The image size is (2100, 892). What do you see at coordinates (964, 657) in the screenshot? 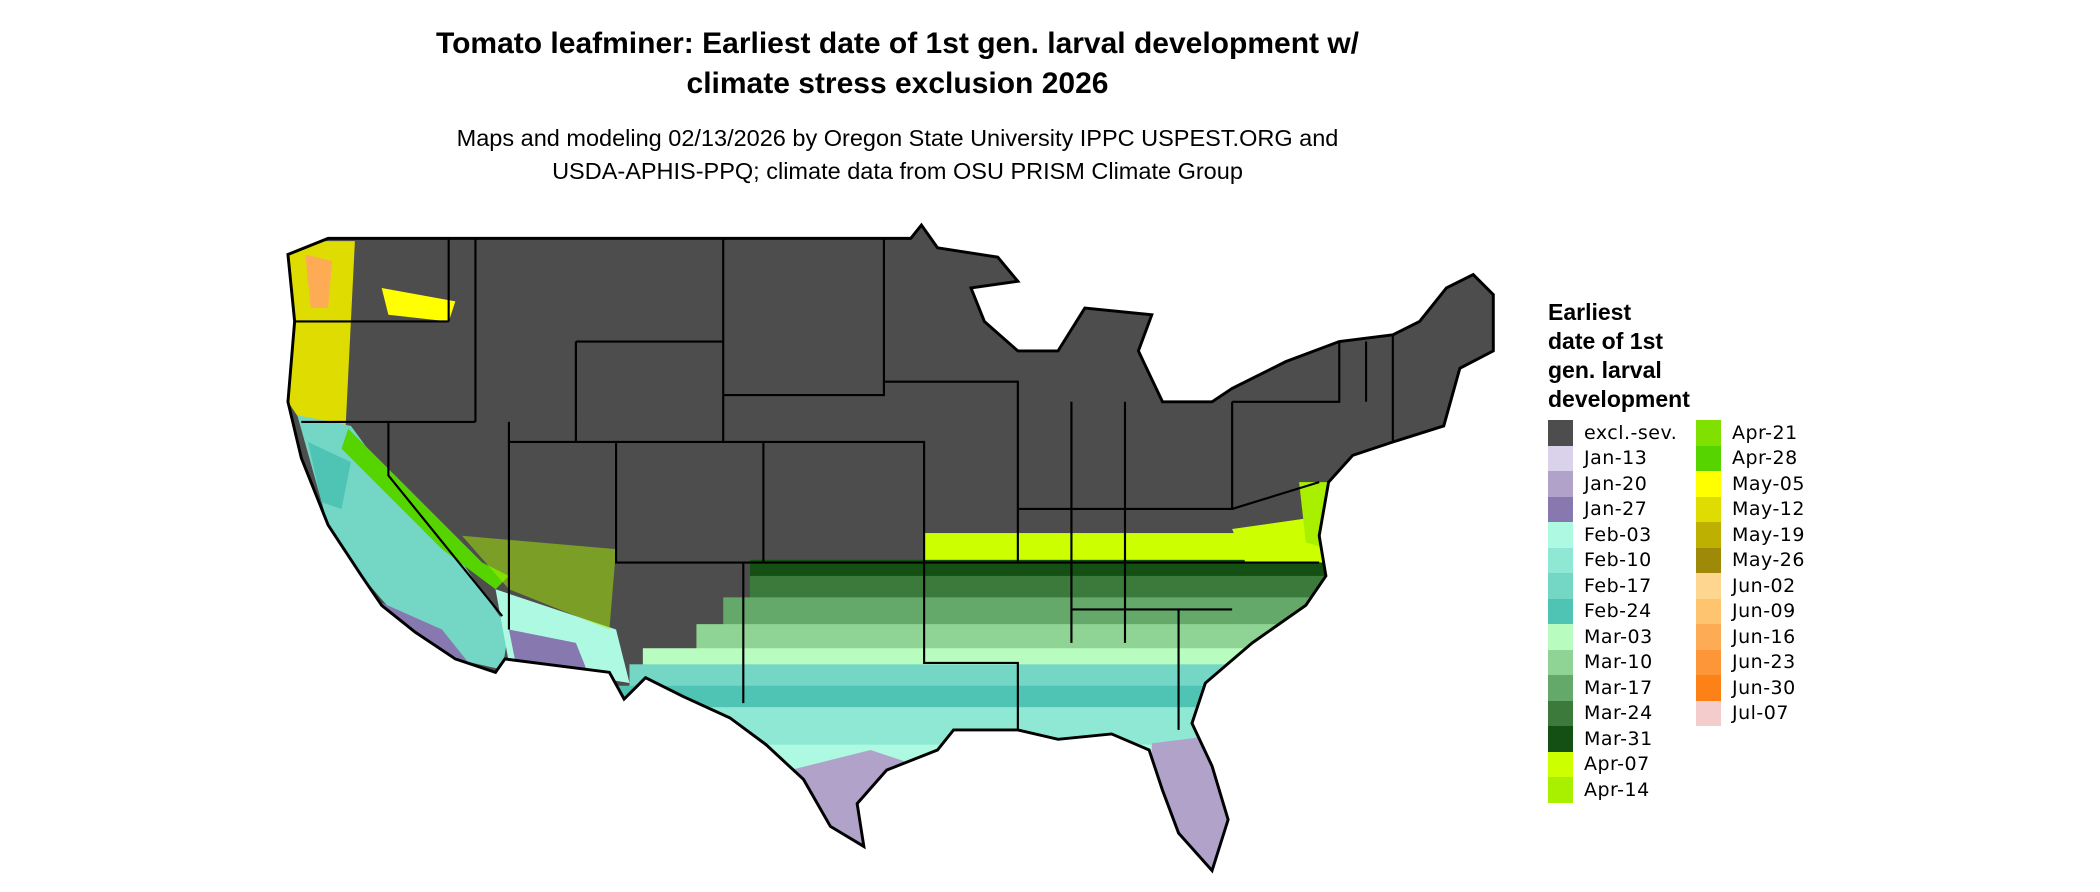
I see `band-mar03` at bounding box center [964, 657].